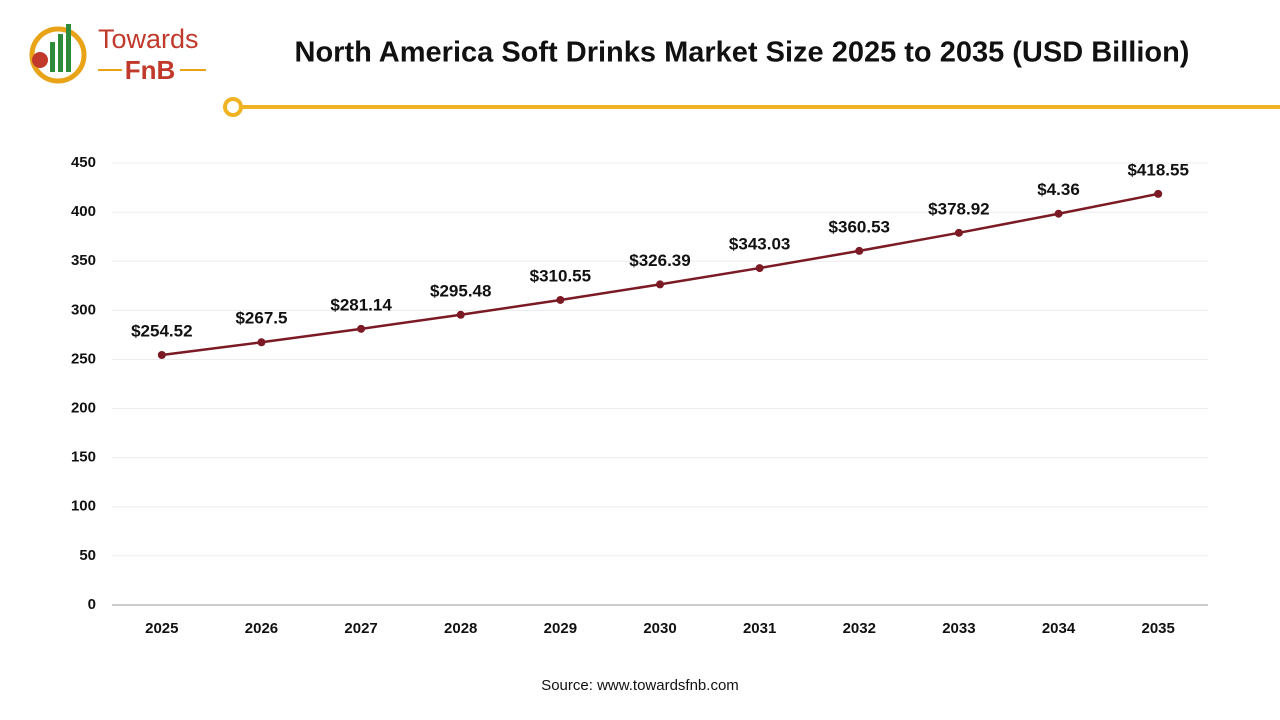  I want to click on value-label: $326.39, so click(659, 260).